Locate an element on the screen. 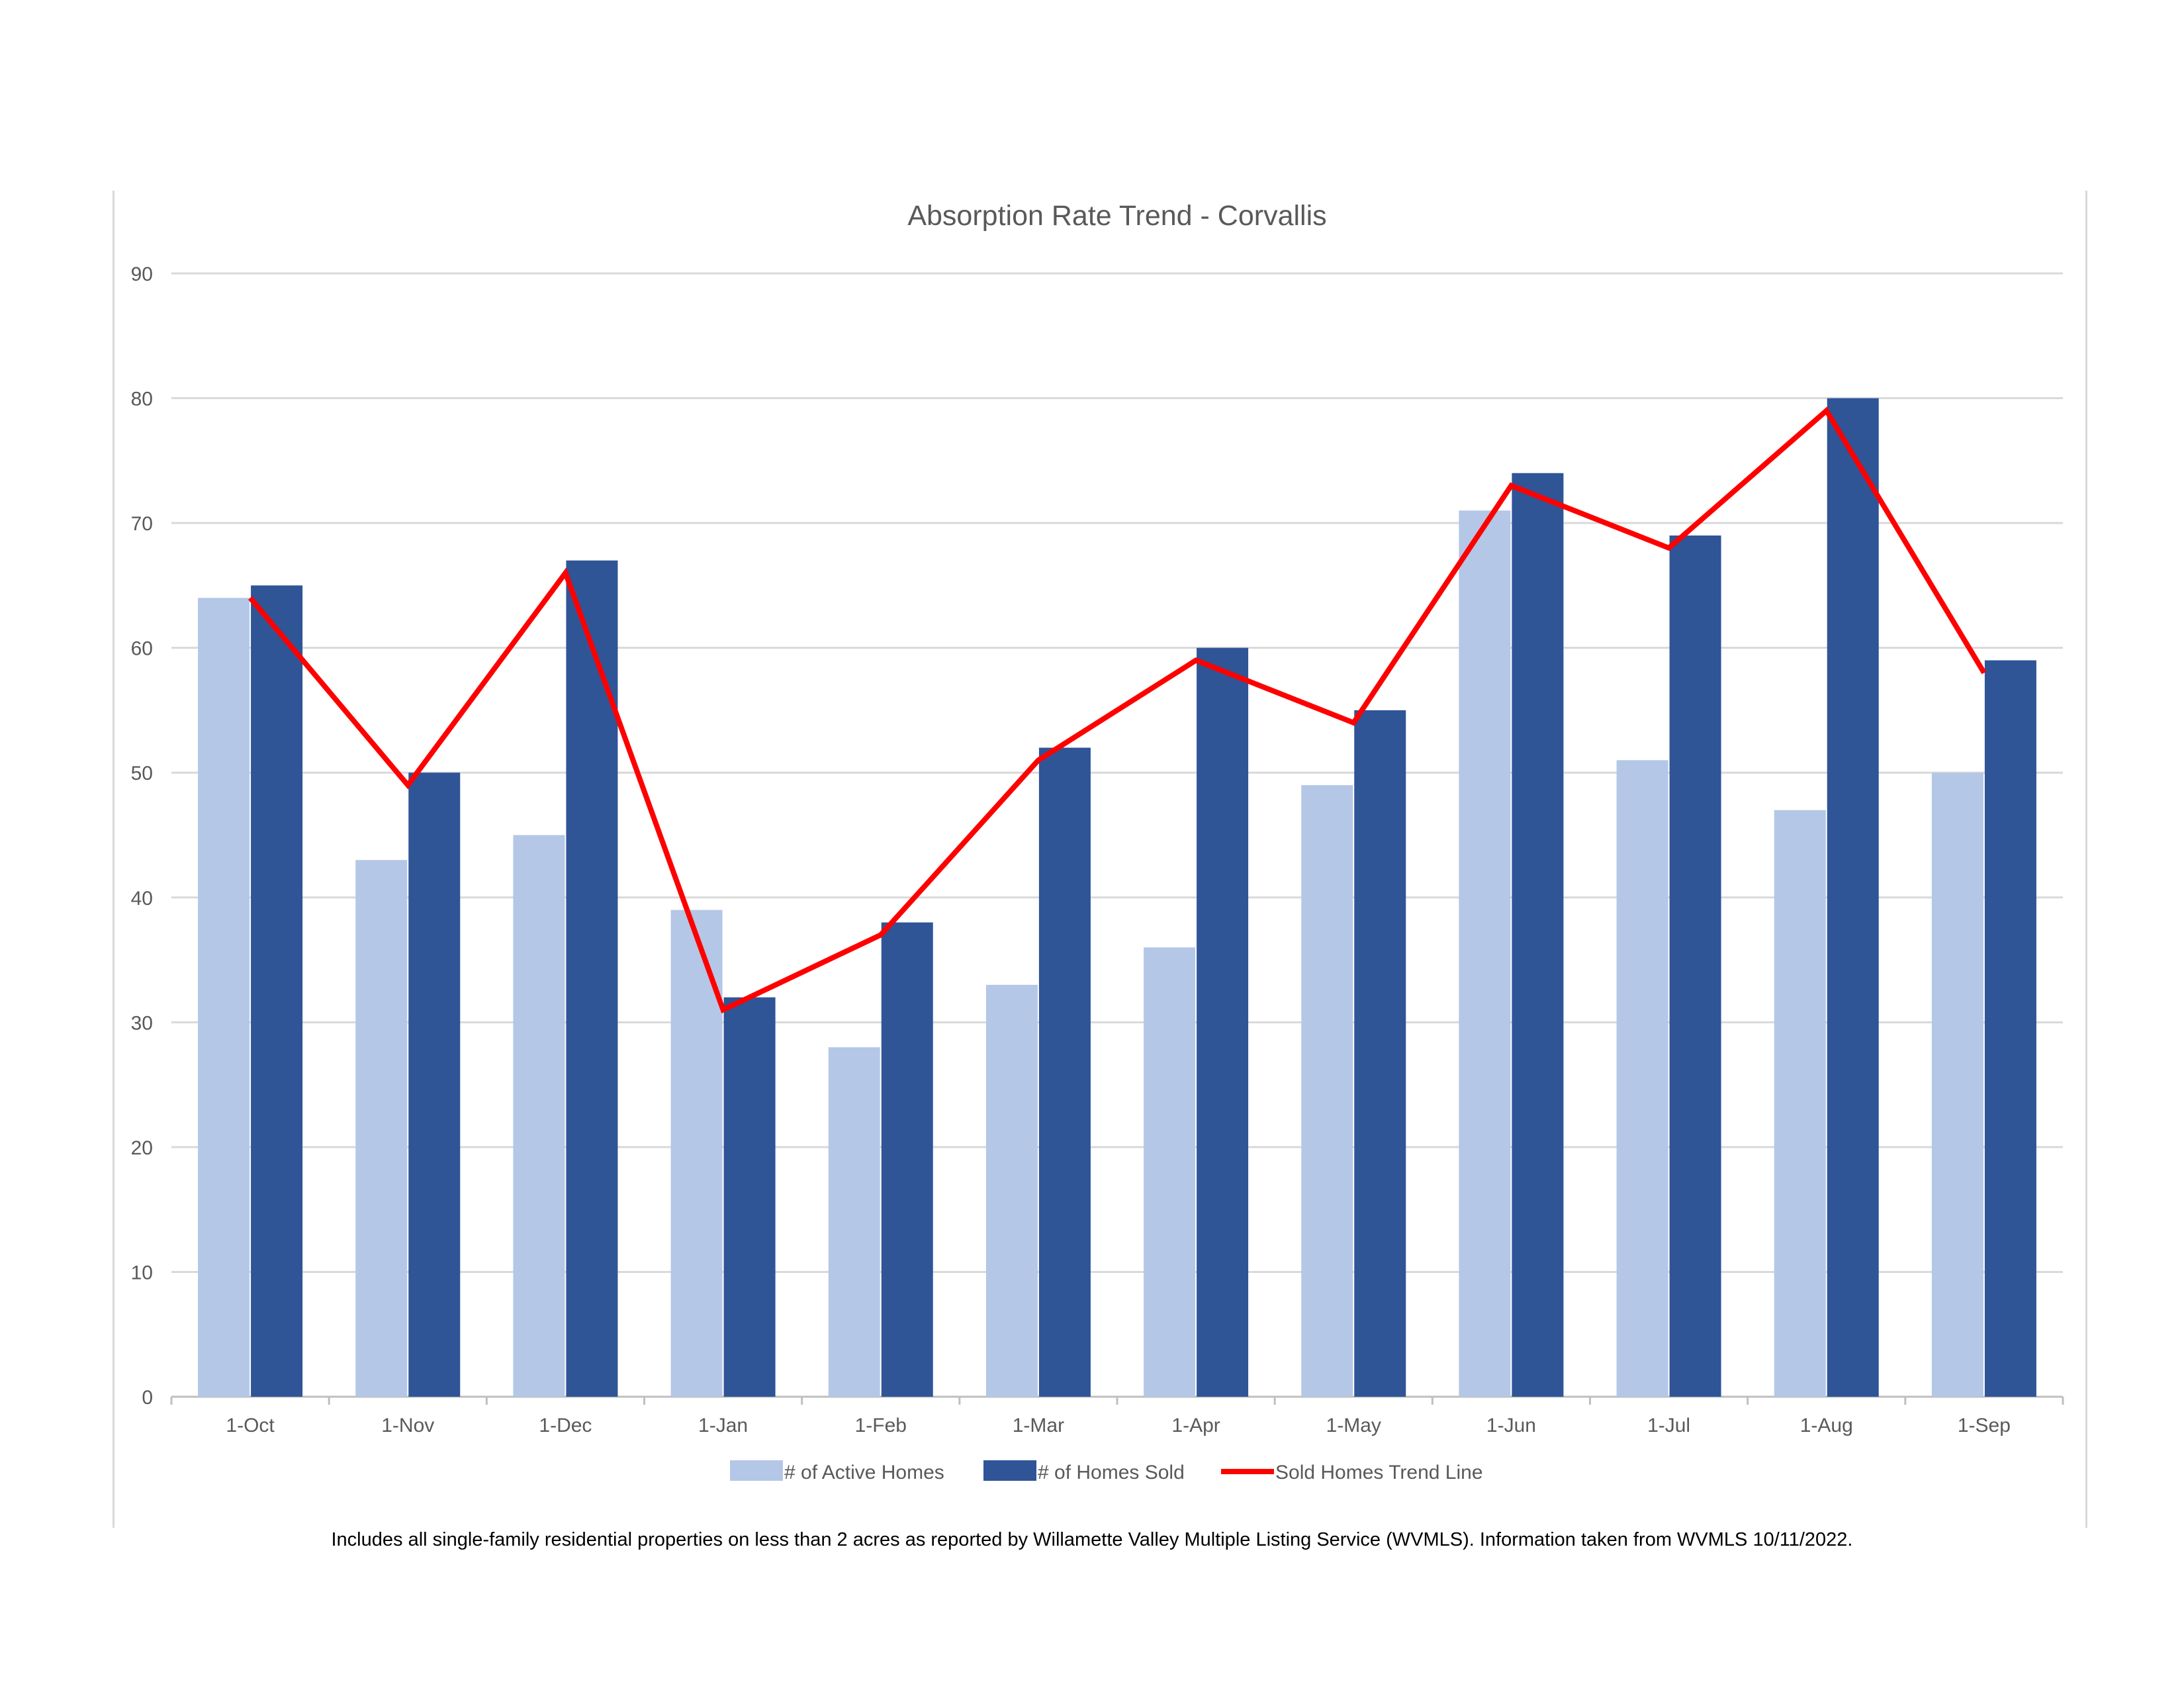 The width and height of the screenshot is (2184, 1688). legend-homes-sold-label: # of Homes Sold is located at coordinates (1112, 1472).